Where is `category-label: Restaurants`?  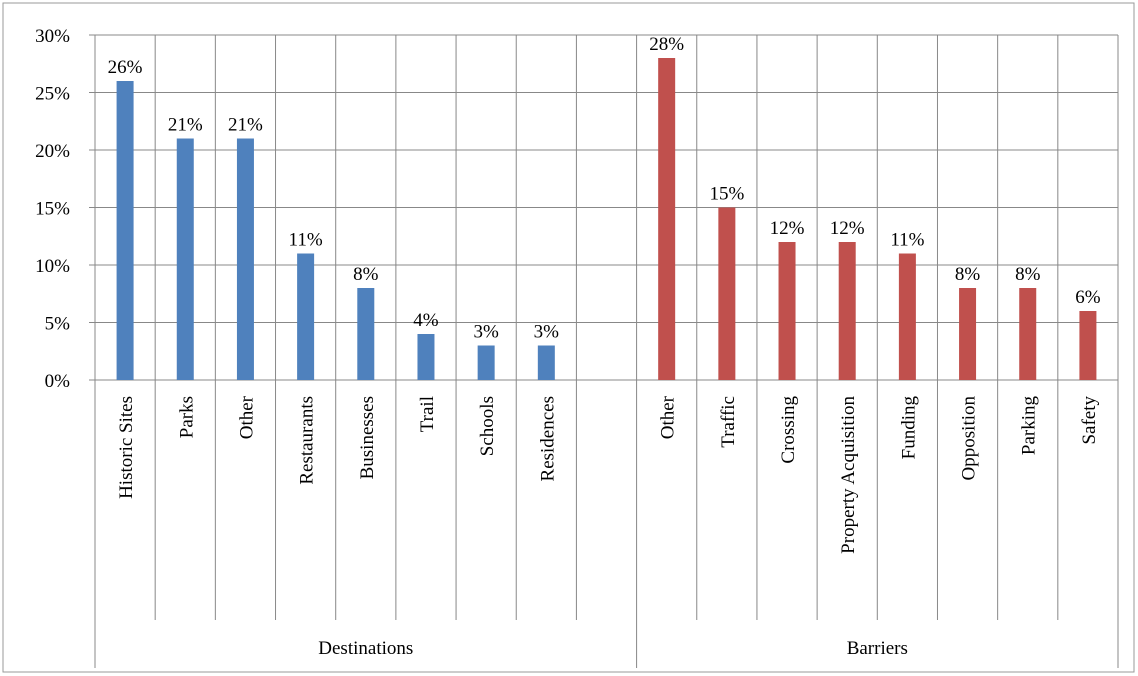 category-label: Restaurants is located at coordinates (307, 440).